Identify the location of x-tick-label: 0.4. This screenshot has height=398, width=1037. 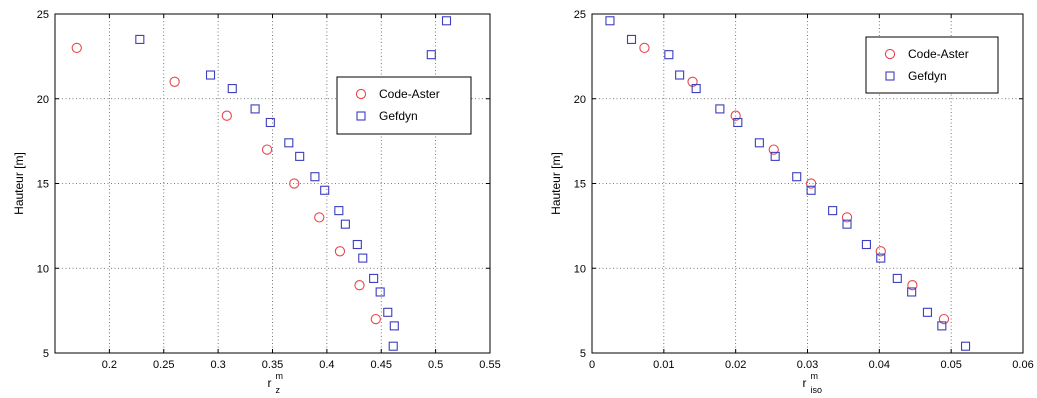
(326, 365).